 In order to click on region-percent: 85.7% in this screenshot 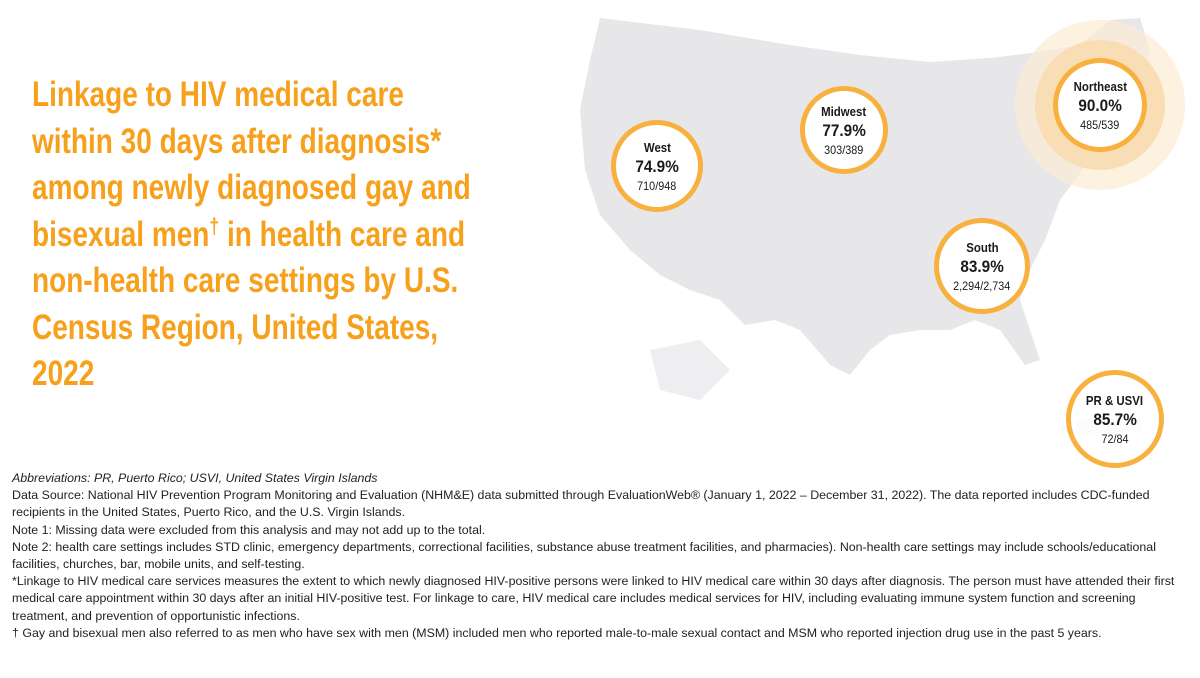, I will do `click(1115, 419)`.